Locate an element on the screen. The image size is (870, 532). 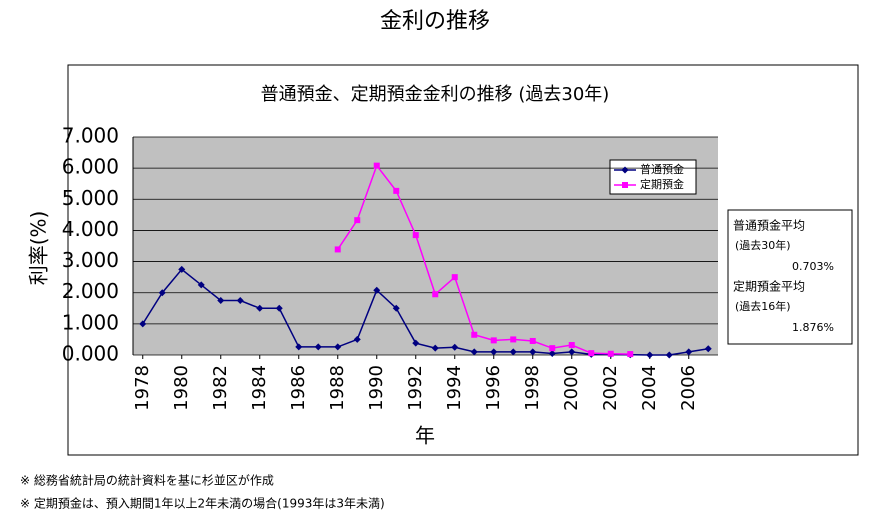
x-tick-label: 1982 is located at coordinates (220, 388).